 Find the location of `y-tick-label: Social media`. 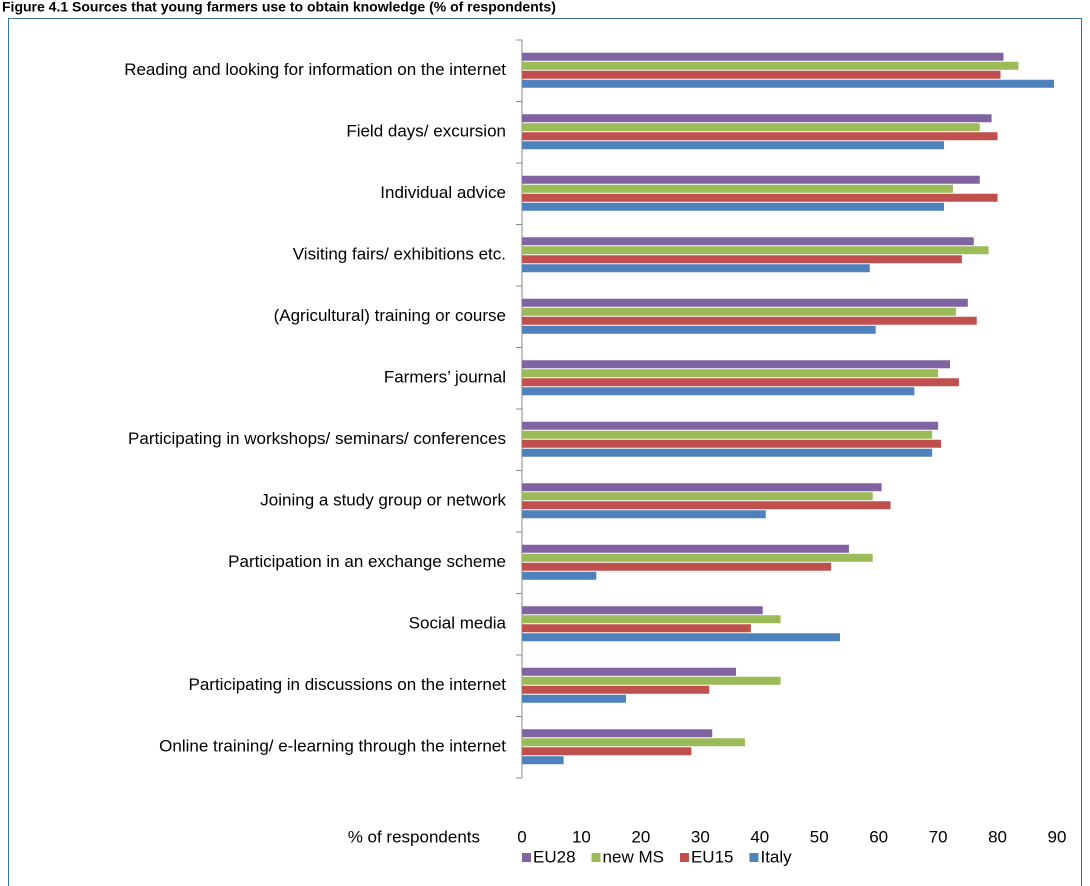

y-tick-label: Social media is located at coordinates (458, 623).